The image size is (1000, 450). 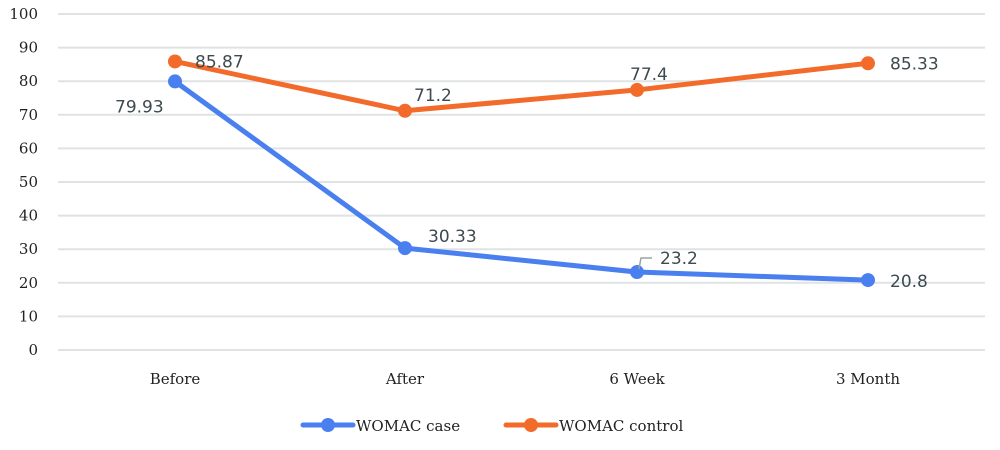 I want to click on y-tick-label: 10, so click(x=28, y=316).